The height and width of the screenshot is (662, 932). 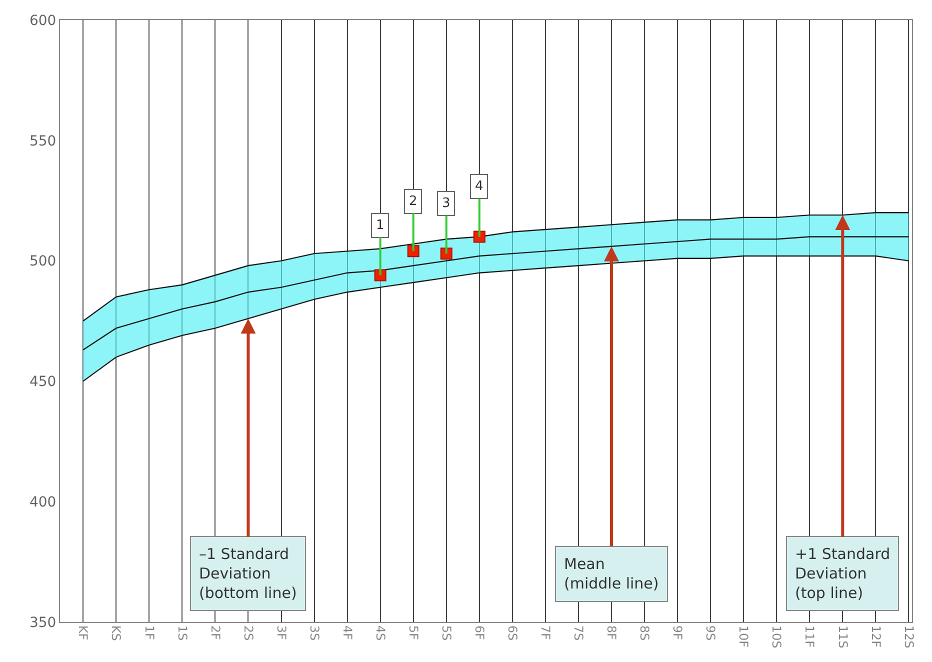 I want to click on x-tick-label: 8S, so click(x=645, y=633).